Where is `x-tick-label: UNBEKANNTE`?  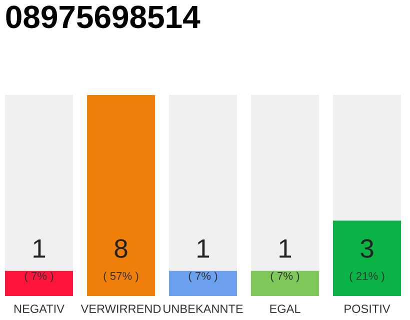
x-tick-label: UNBEKANNTE is located at coordinates (203, 309).